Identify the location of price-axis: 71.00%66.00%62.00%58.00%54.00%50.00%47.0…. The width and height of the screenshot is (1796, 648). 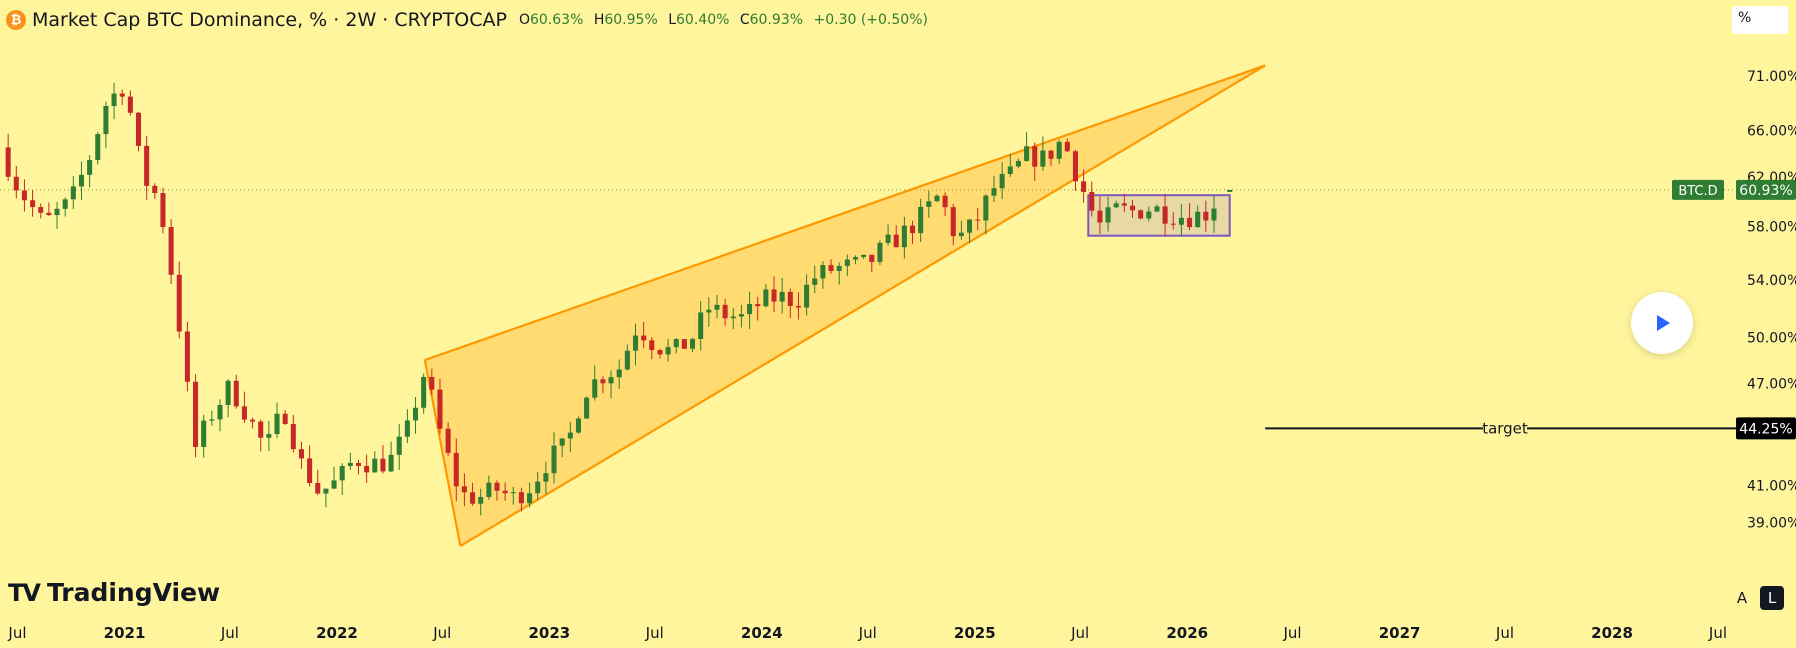
(1771, 300).